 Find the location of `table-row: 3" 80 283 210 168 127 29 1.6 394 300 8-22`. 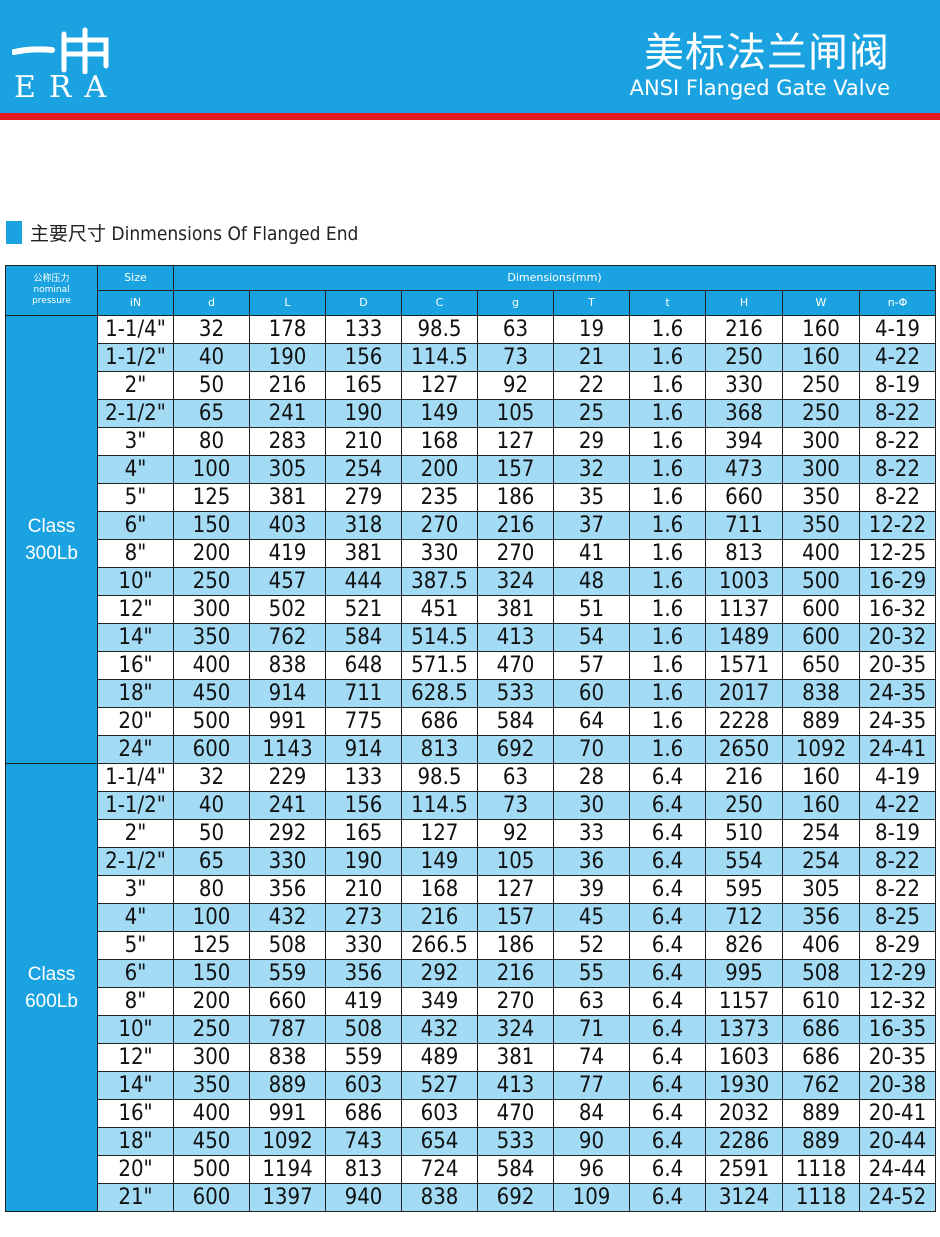

table-row: 3" 80 283 210 168 127 29 1.6 394 300 8-22 is located at coordinates (471, 441).